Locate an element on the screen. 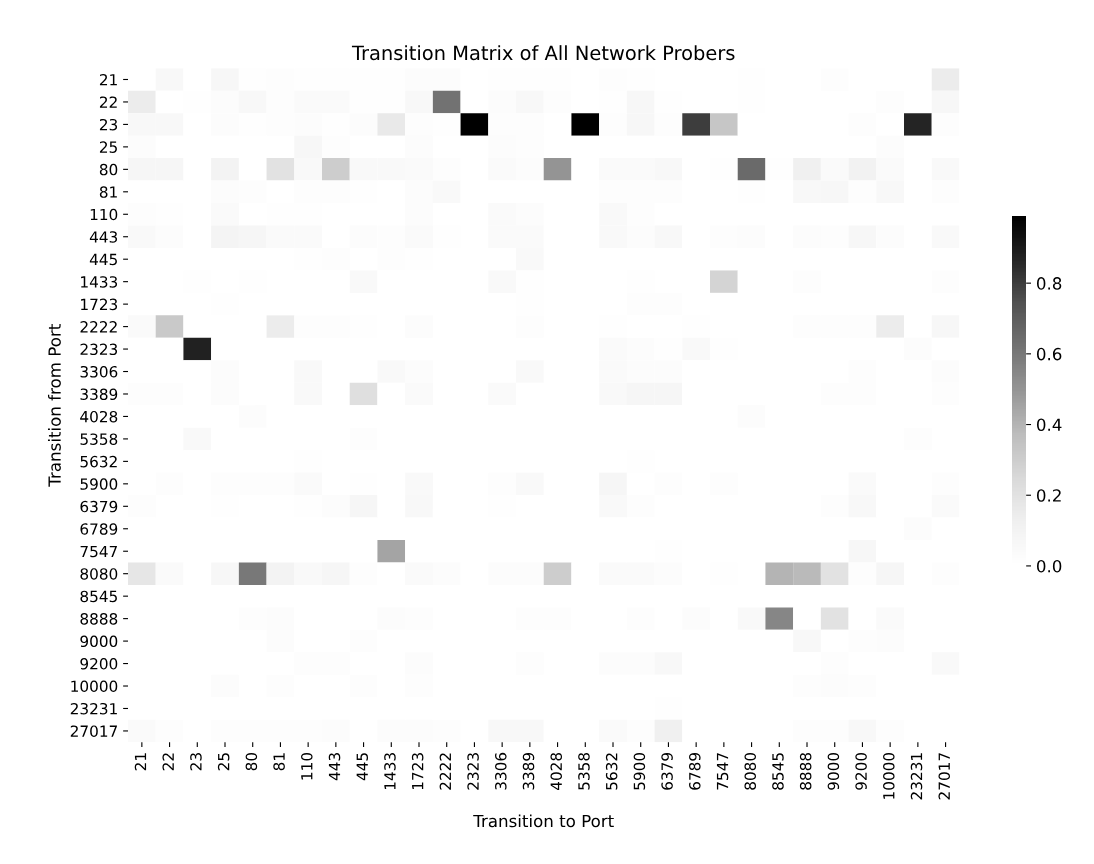 The image size is (1094, 864). x-tick-label: 81 is located at coordinates (279, 762).